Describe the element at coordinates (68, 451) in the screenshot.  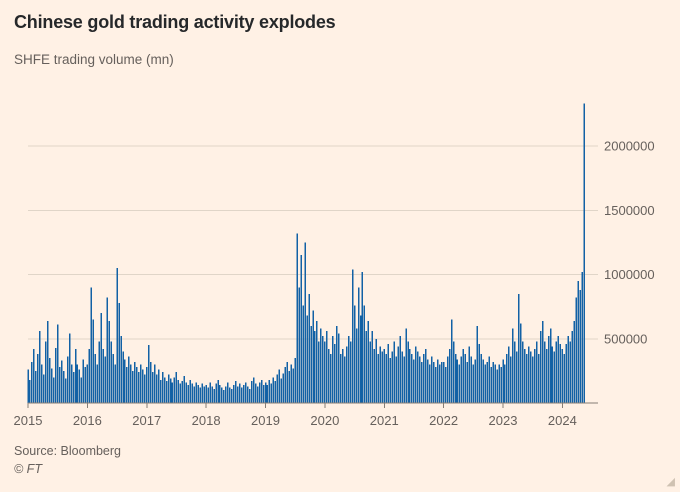
I see `source-text: Source: Bloomberg` at that location.